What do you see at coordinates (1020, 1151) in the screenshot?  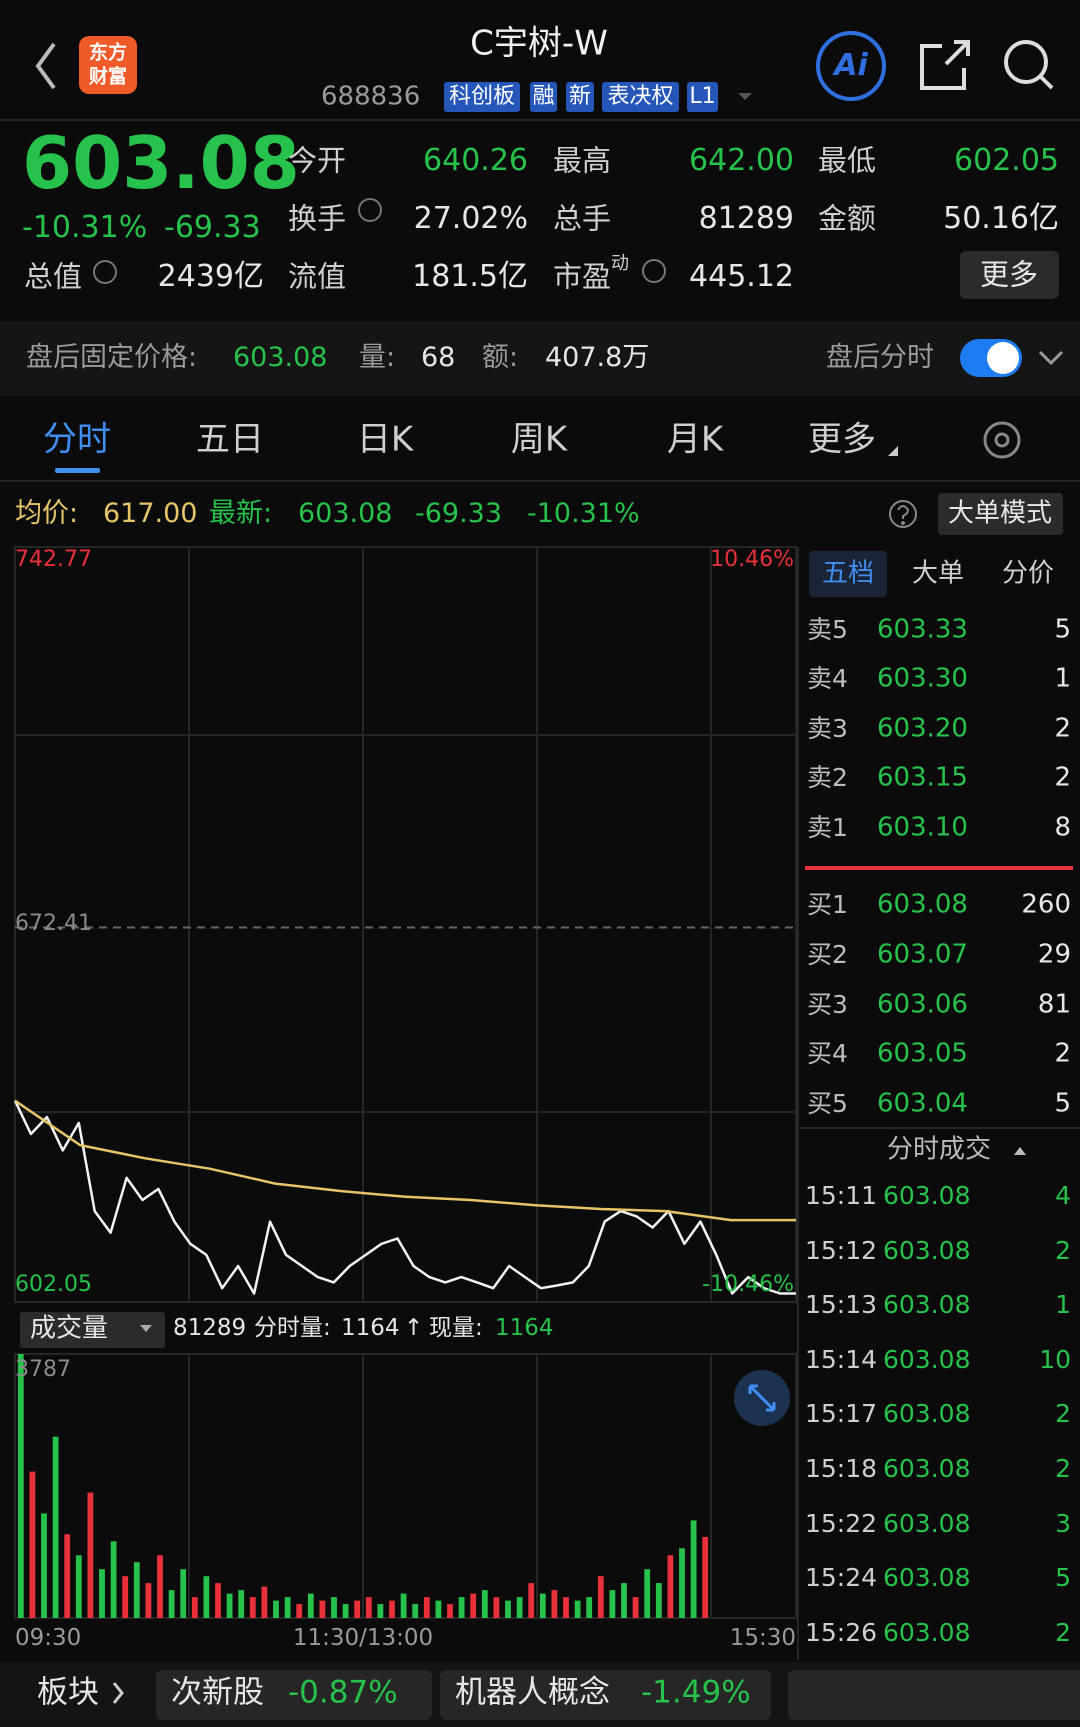 I see `collapse-triangle` at bounding box center [1020, 1151].